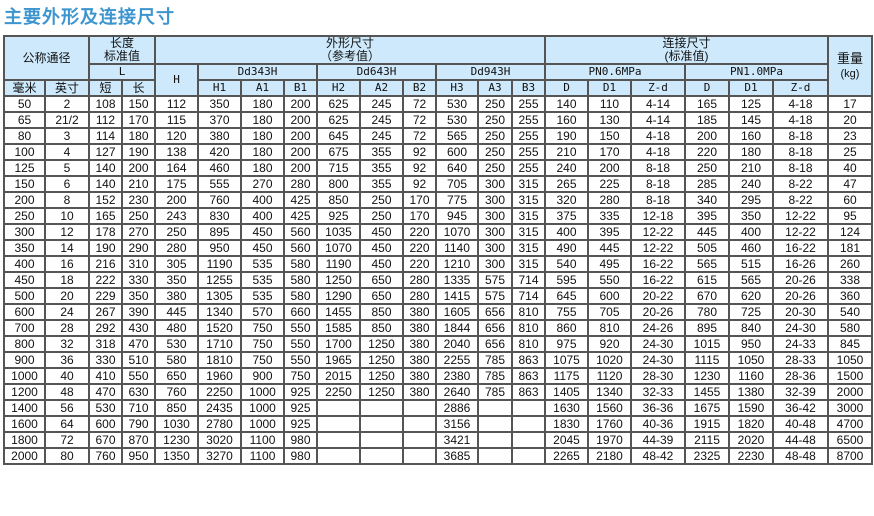 The height and width of the screenshot is (516, 874). I want to click on table-cell: 975, so click(566, 344).